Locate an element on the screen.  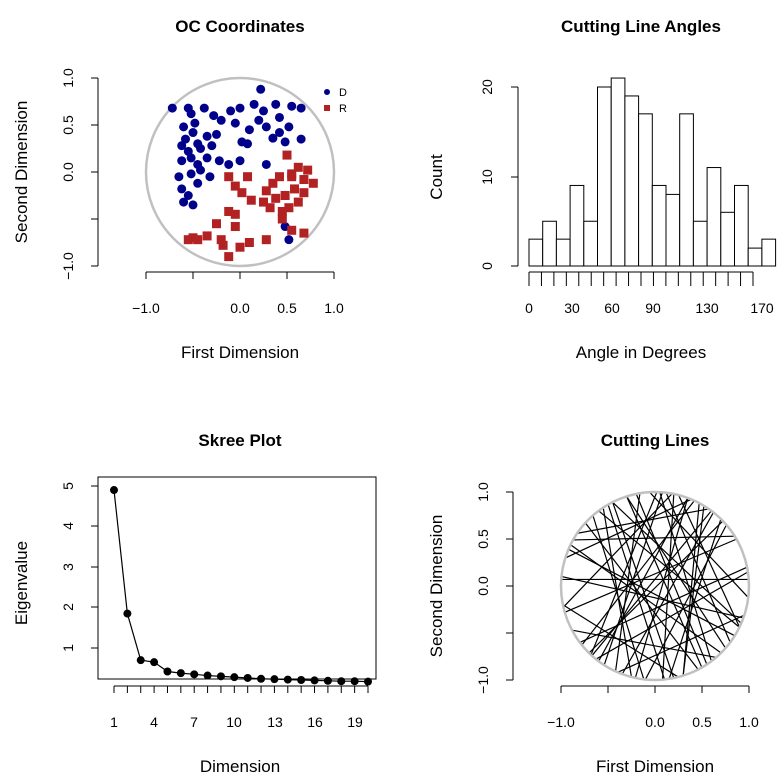
oc-x-tick-label: 0.5 is located at coordinates (287, 308).